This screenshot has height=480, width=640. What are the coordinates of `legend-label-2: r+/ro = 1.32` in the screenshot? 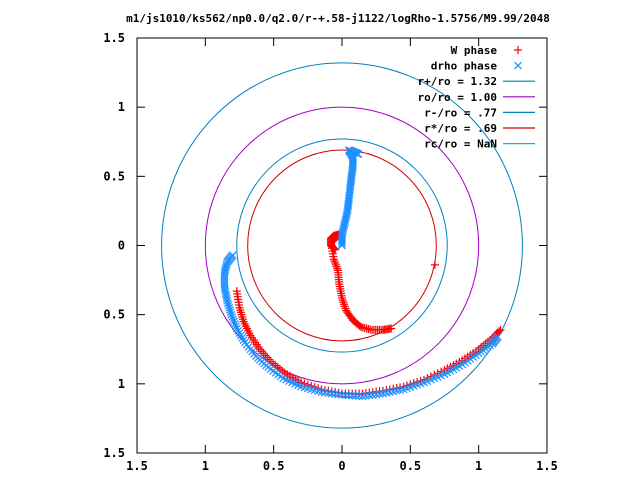 It's located at (457, 81).